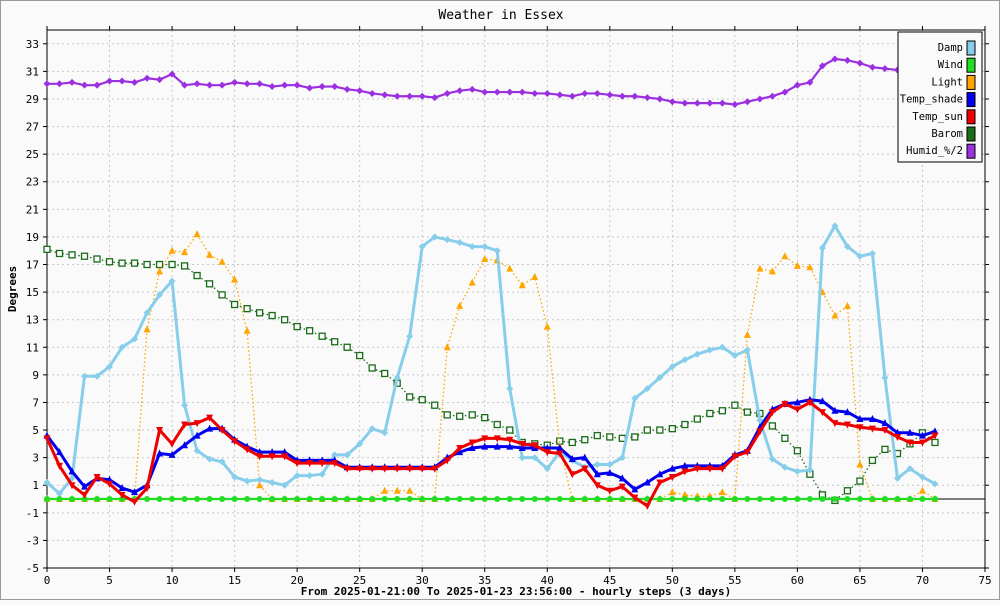 Image resolution: width=1000 pixels, height=605 pixels. What do you see at coordinates (984, 580) in the screenshot?
I see `x-tick-label: 75` at bounding box center [984, 580].